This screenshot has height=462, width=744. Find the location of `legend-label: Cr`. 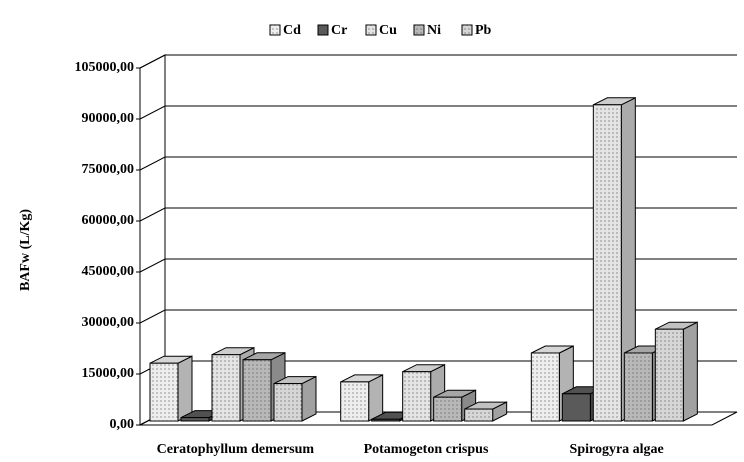

legend-label: Cr is located at coordinates (339, 30).